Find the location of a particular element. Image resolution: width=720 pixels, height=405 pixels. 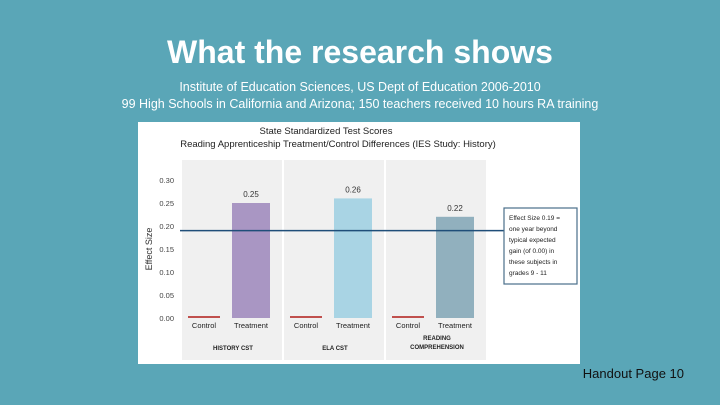

group-label: ELA CST is located at coordinates (335, 349).